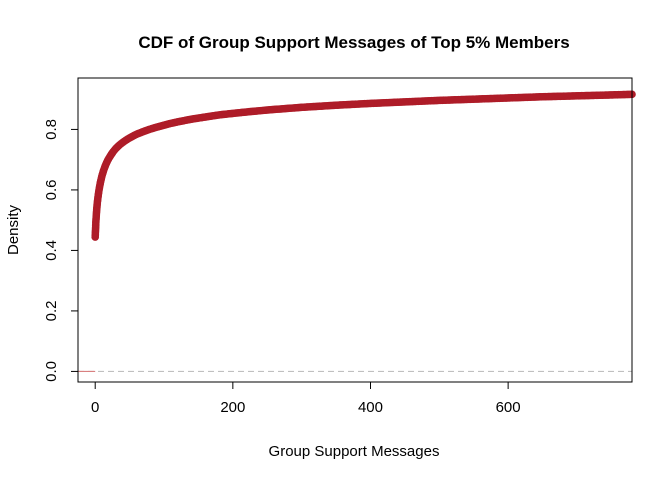 The image size is (672, 485). What do you see at coordinates (232, 407) in the screenshot?
I see `x-tick-label-1: 200` at bounding box center [232, 407].